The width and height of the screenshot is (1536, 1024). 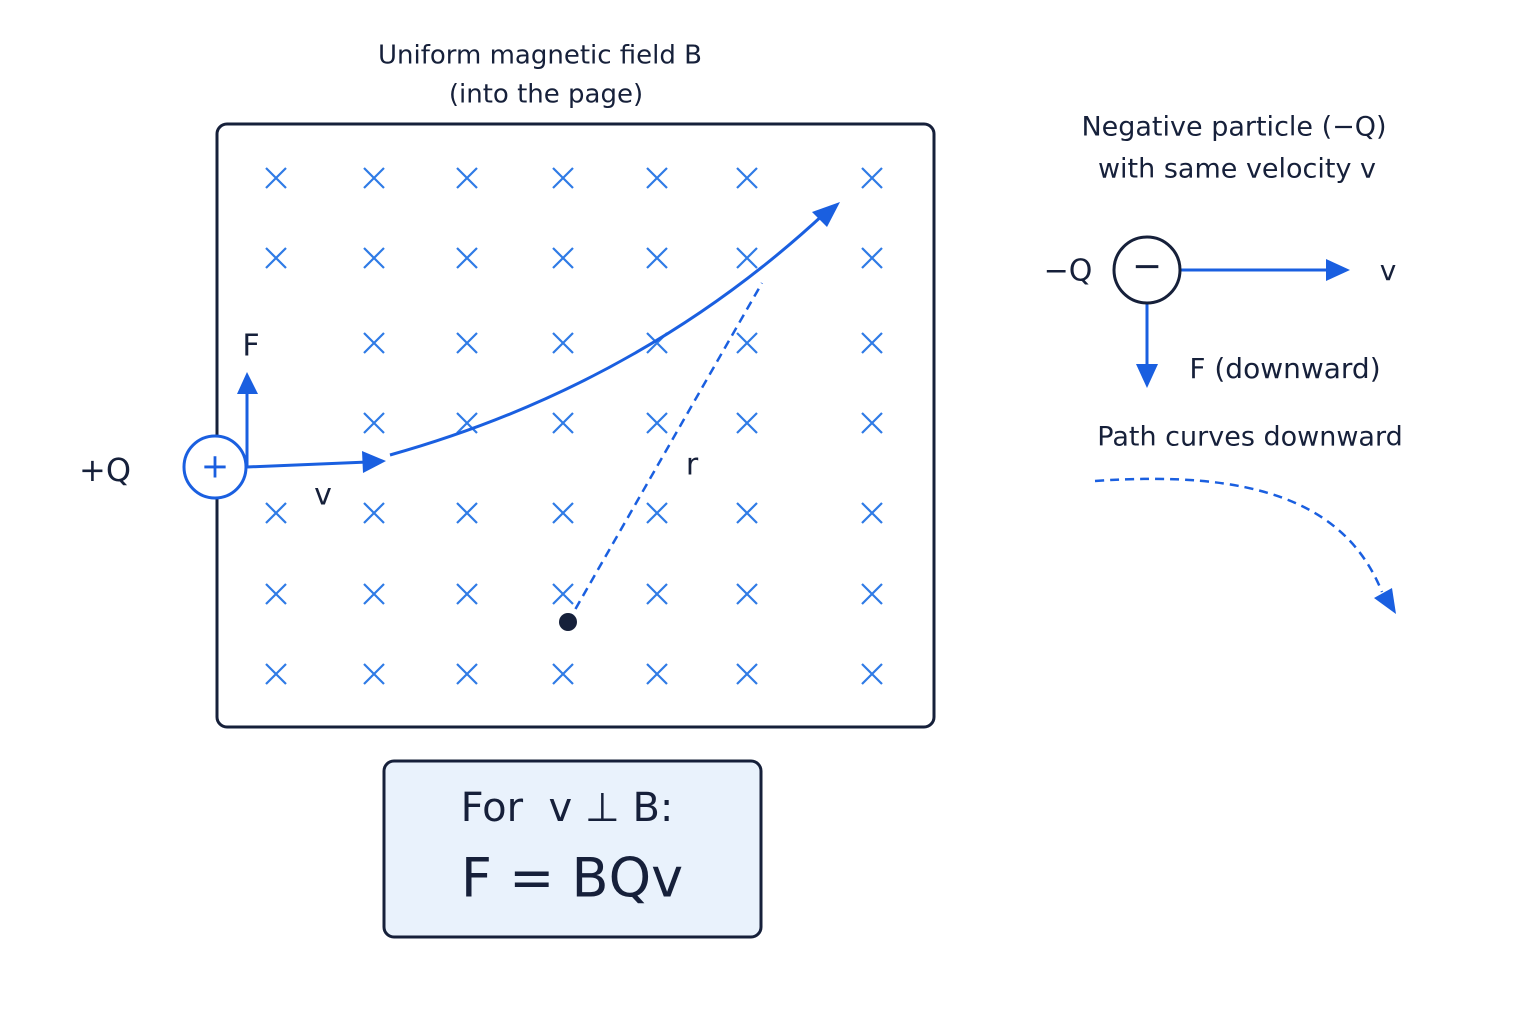 I want to click on charge-symbol: −, so click(x=1147, y=266).